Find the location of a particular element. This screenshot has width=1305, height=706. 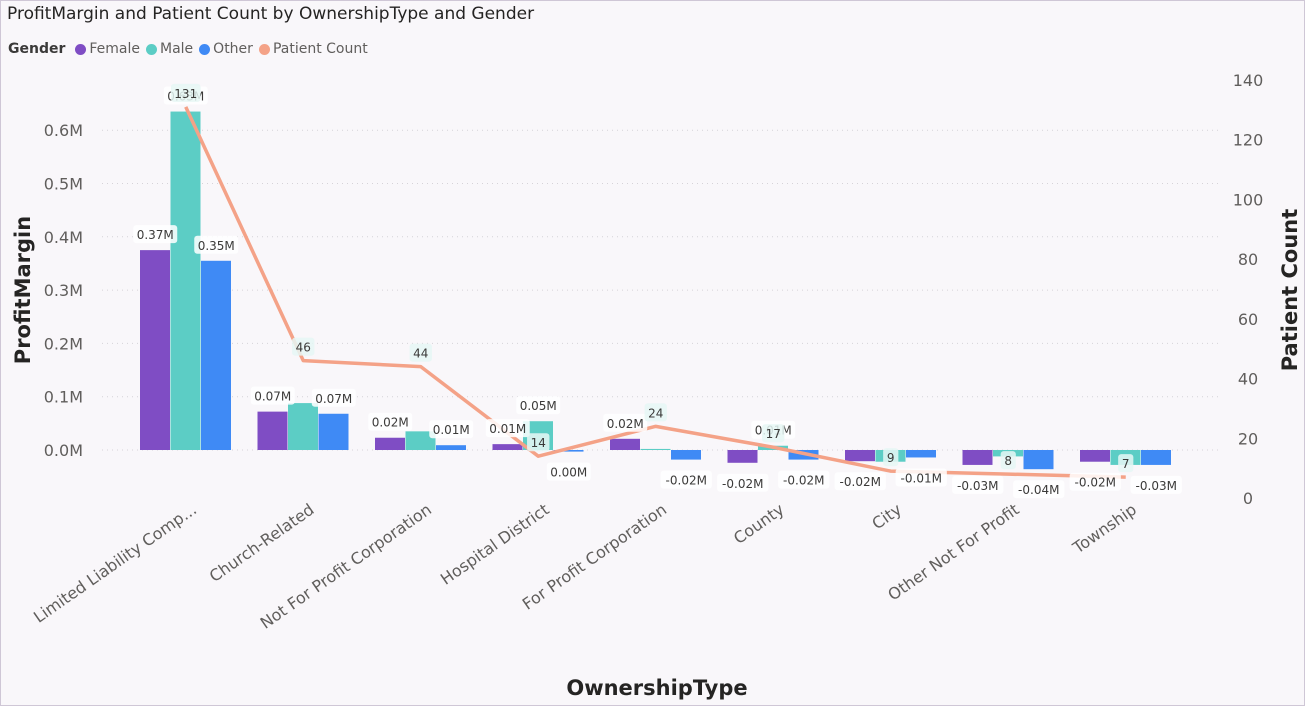

data-label-female-3-bg is located at coordinates (507, 428).